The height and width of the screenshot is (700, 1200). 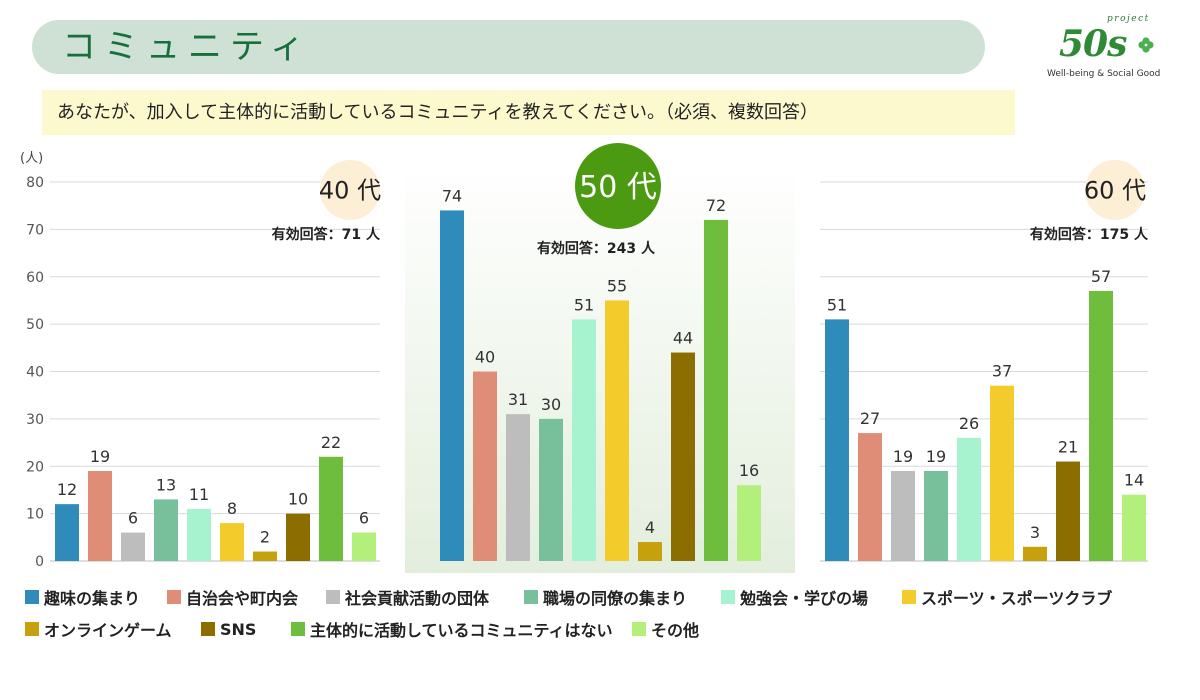 I want to click on legend-item-sns: SNS, so click(x=228, y=629).